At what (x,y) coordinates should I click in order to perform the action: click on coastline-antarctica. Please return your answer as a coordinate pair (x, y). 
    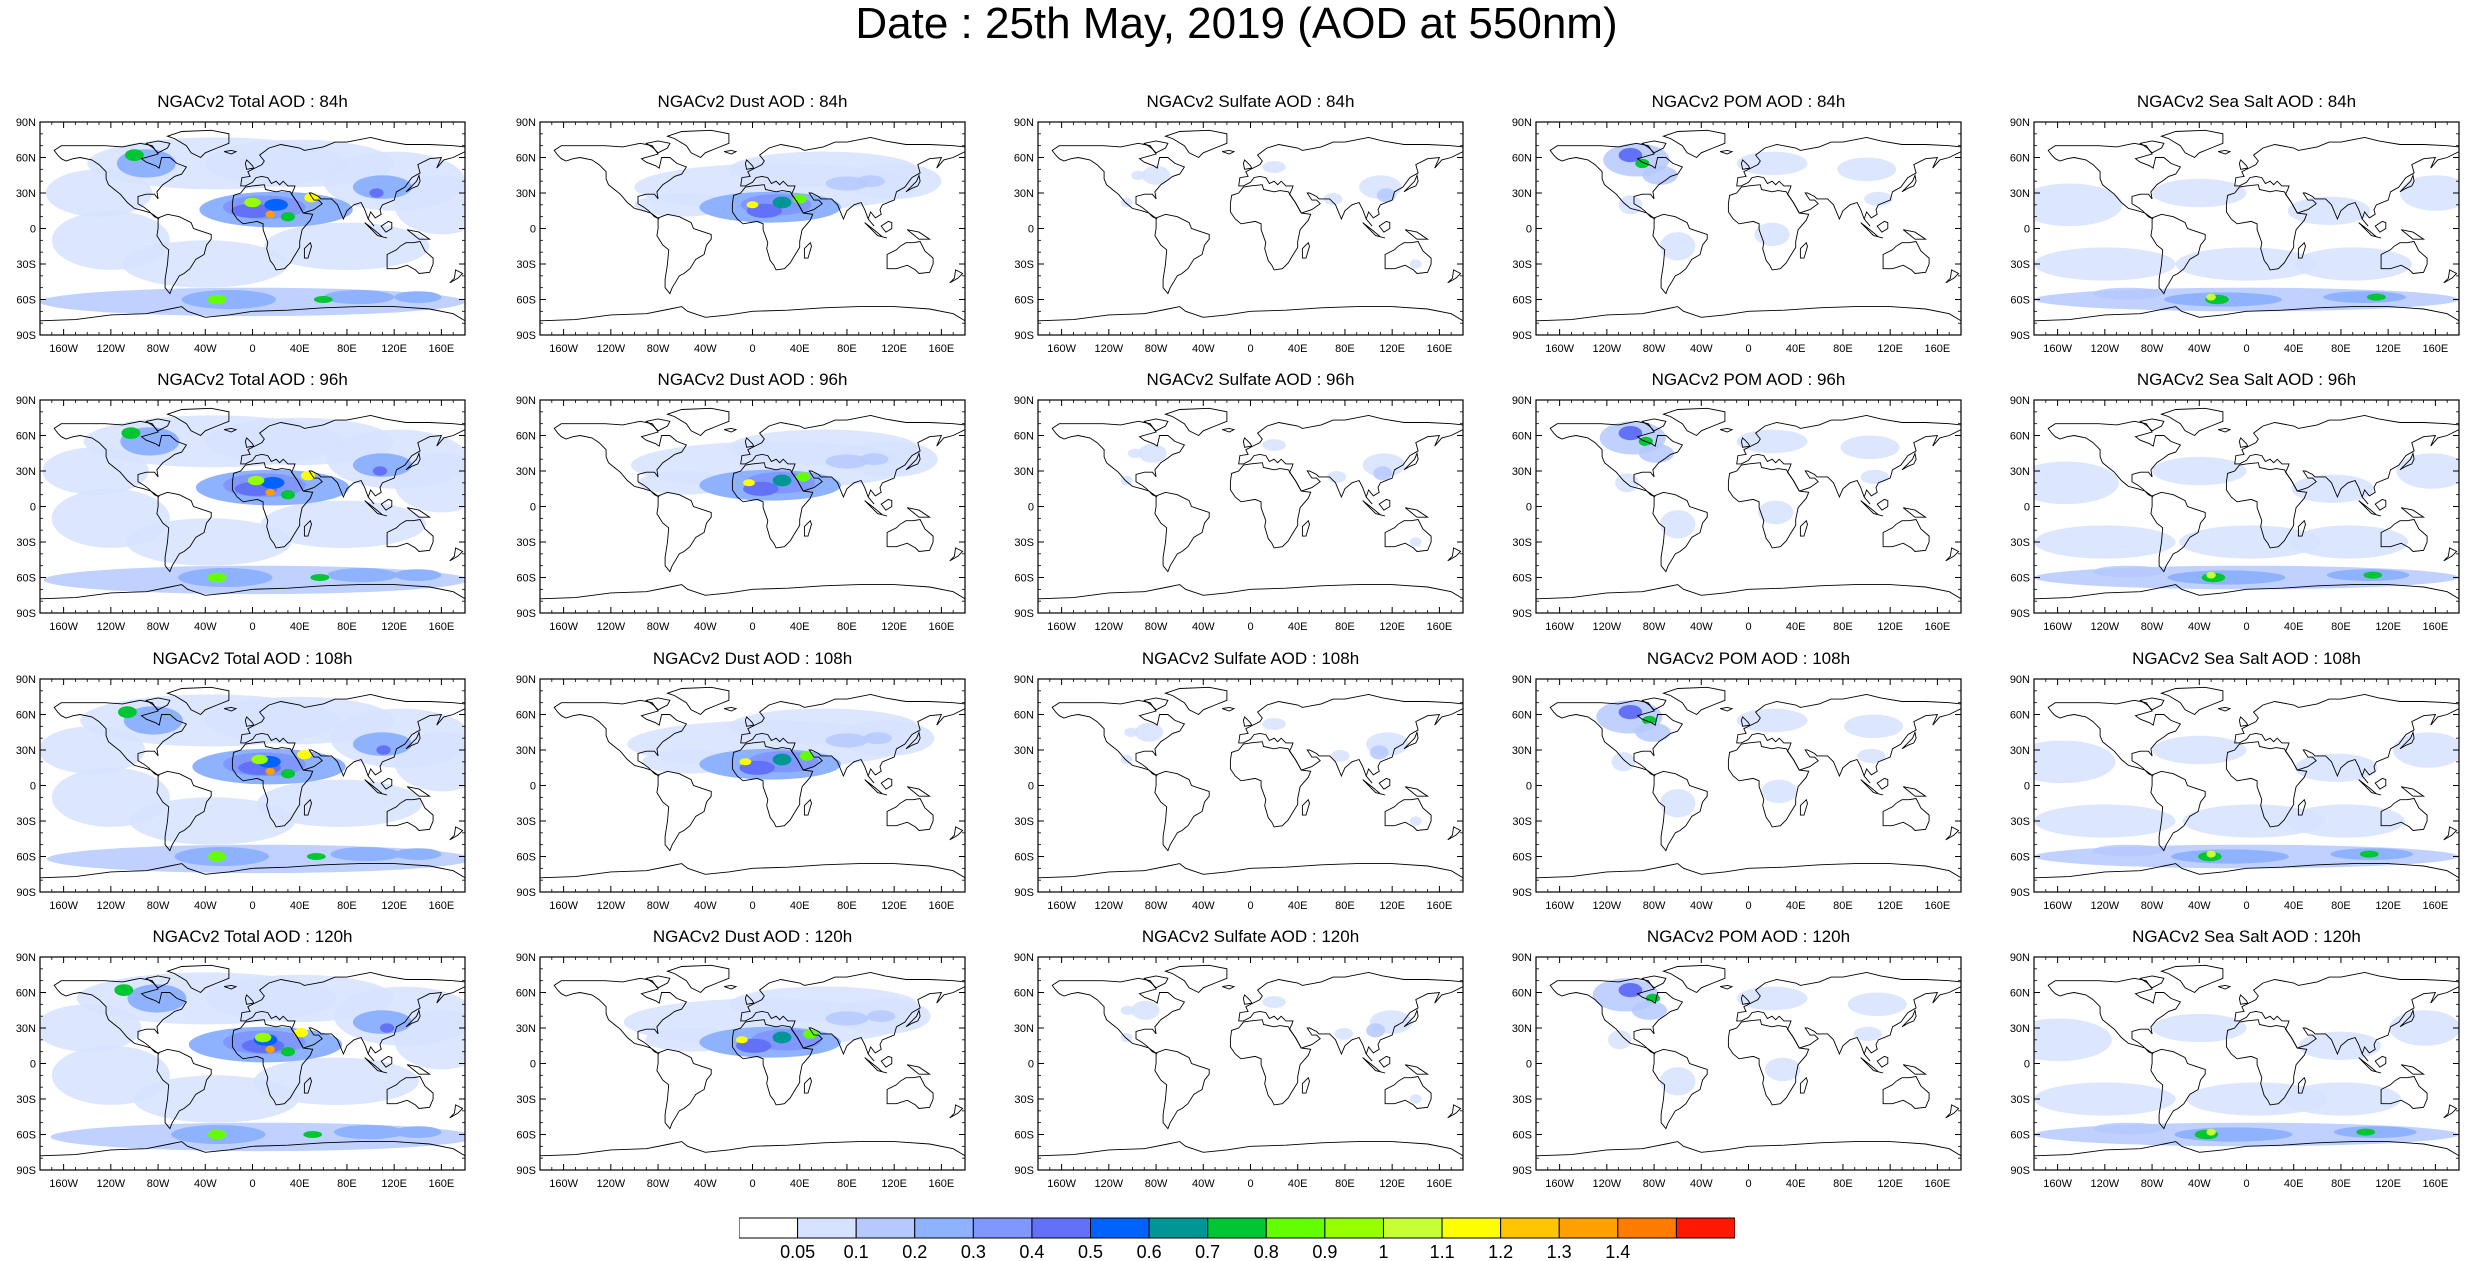
    Looking at the image, I should click on (1748, 1149).